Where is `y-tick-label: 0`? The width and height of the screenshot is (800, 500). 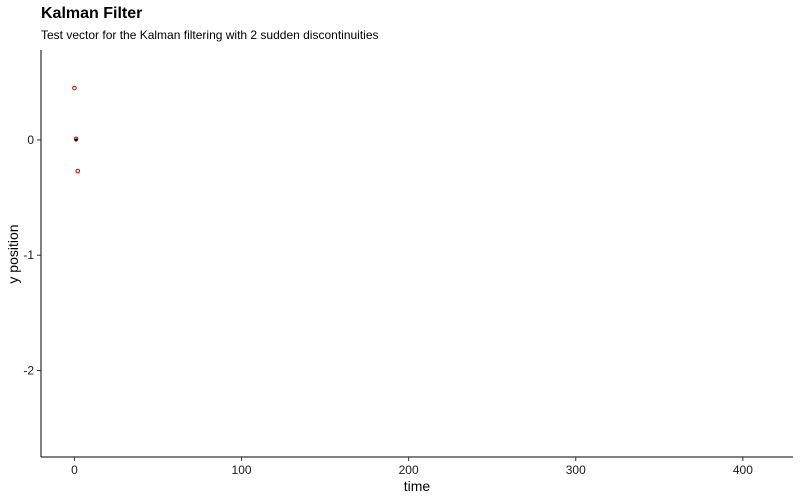
y-tick-label: 0 is located at coordinates (30, 140).